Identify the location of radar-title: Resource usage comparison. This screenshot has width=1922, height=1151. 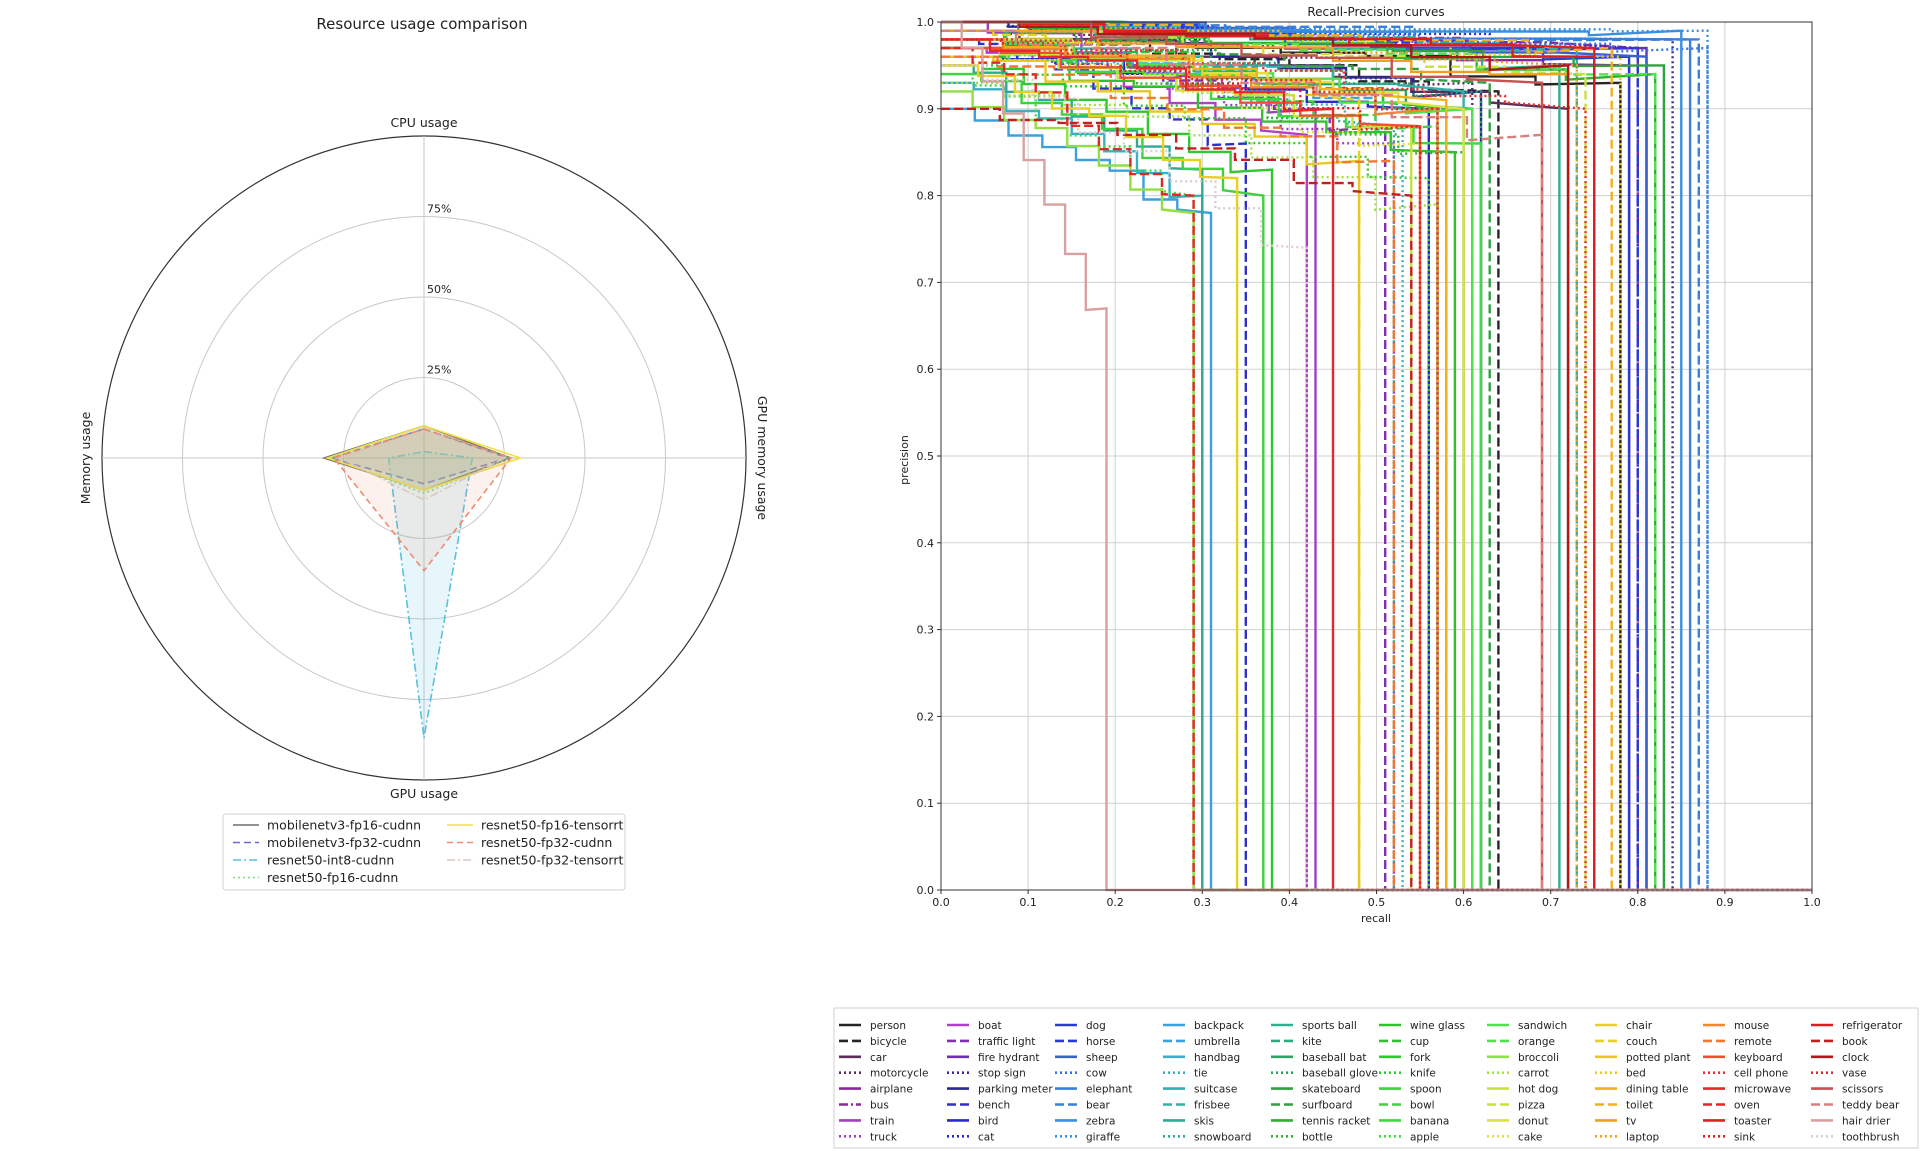
(421, 24).